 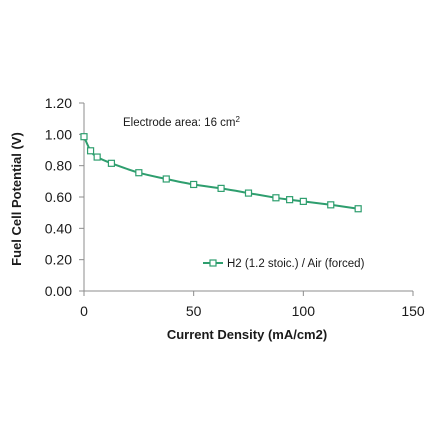 I want to click on y-tick-label: 0.60, so click(x=58, y=197).